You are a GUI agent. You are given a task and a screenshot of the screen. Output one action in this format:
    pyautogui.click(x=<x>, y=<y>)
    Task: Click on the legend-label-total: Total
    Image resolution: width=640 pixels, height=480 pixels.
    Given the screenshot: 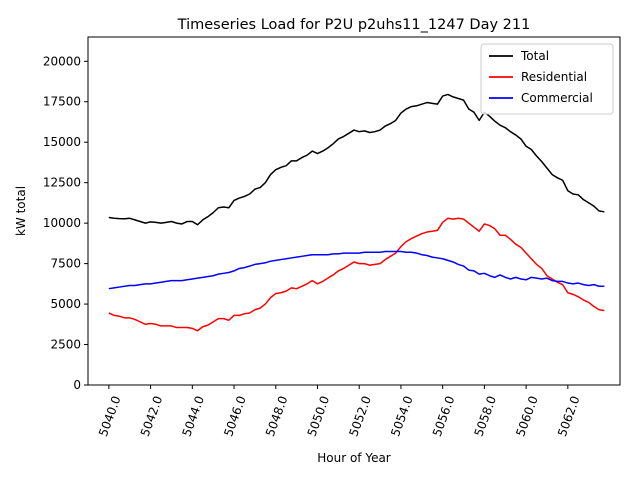 What is the action you would take?
    pyautogui.click(x=534, y=56)
    